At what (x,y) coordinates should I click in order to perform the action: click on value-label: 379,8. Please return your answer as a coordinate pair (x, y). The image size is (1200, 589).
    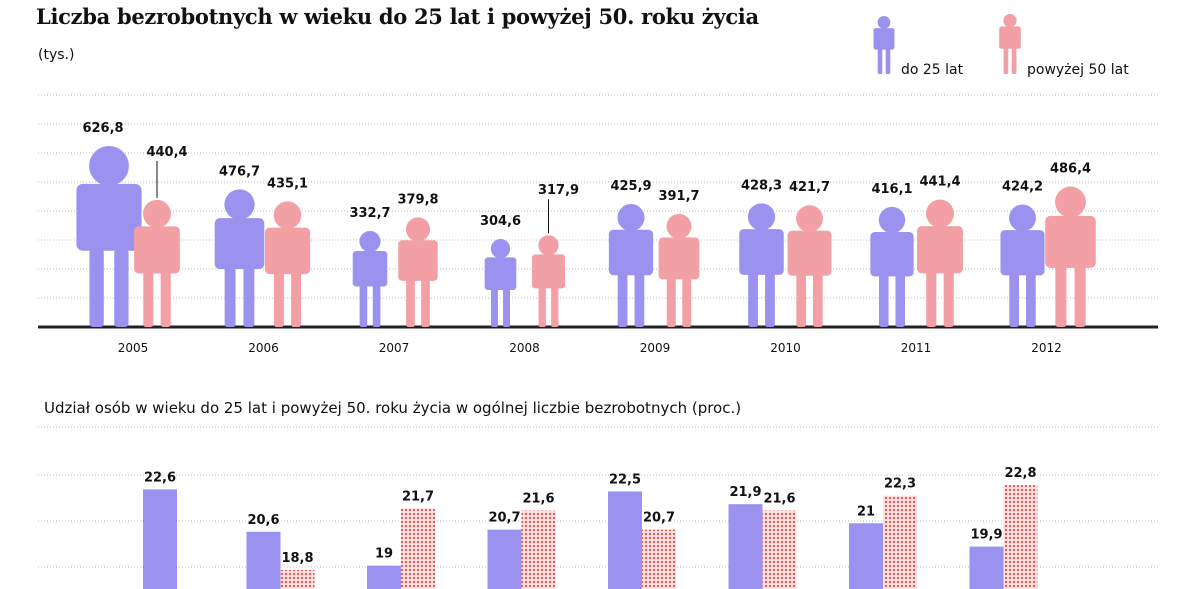
    Looking at the image, I should click on (417, 199).